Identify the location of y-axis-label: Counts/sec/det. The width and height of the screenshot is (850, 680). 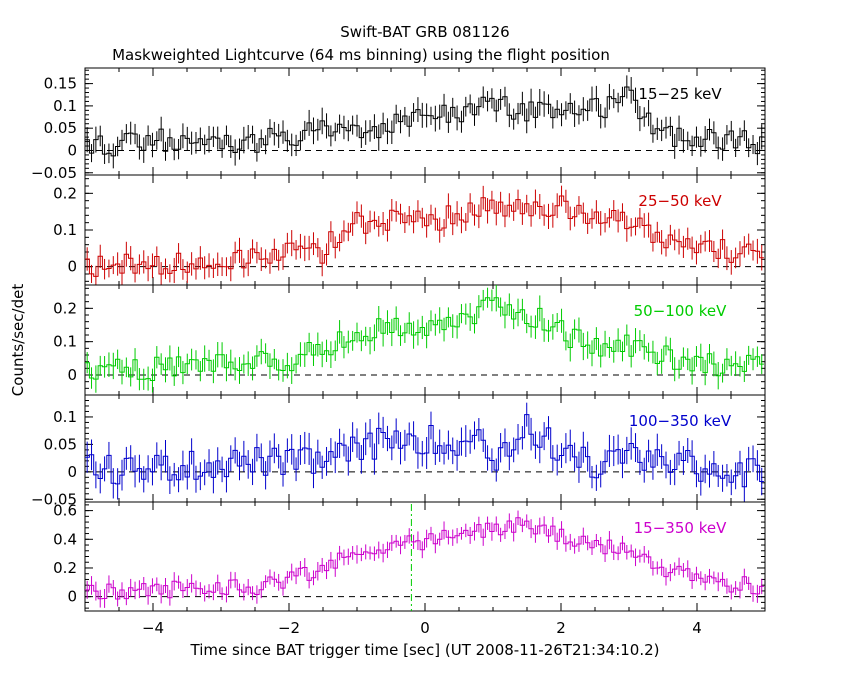
(18, 340).